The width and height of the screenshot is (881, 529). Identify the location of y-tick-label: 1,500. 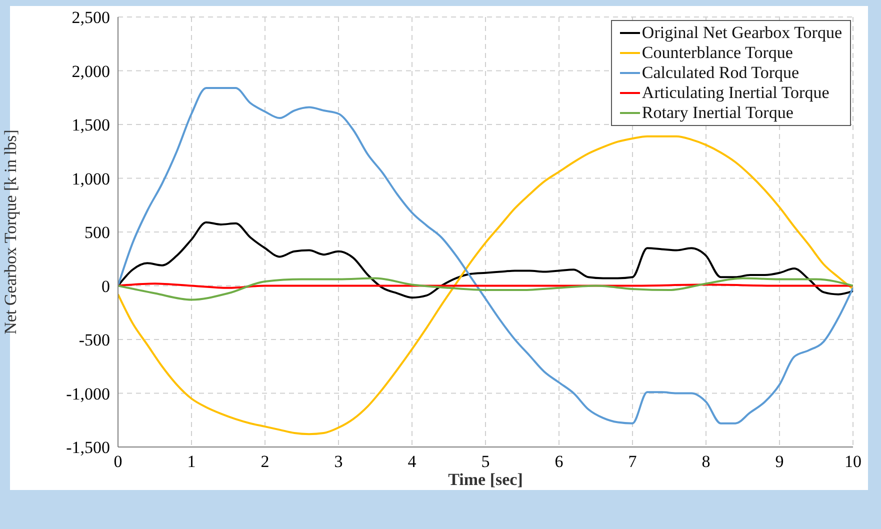
(91, 125).